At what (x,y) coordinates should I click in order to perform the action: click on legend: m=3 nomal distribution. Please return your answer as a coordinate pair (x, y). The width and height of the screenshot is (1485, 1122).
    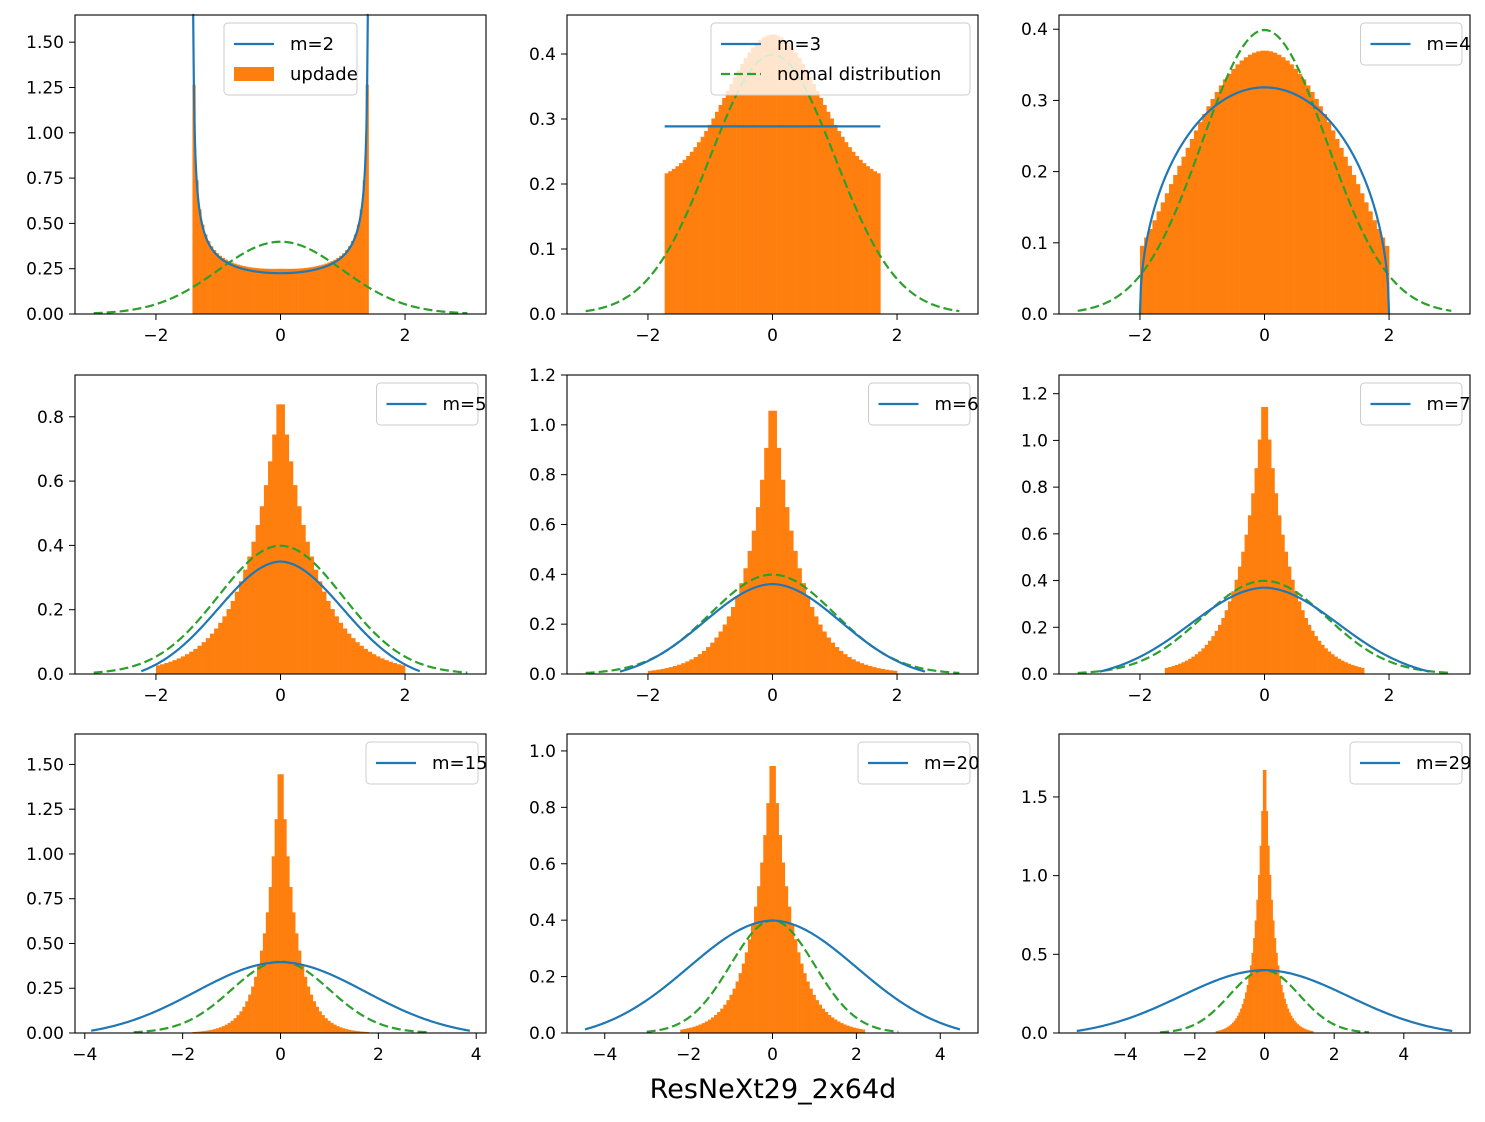
    Looking at the image, I should click on (840, 59).